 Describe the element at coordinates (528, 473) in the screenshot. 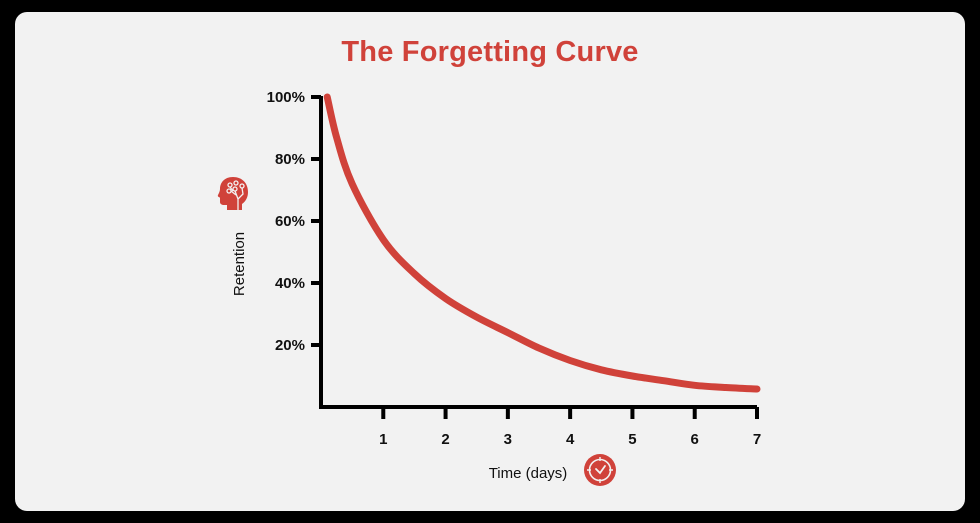

I see `x-axis-label: Time (days)` at that location.